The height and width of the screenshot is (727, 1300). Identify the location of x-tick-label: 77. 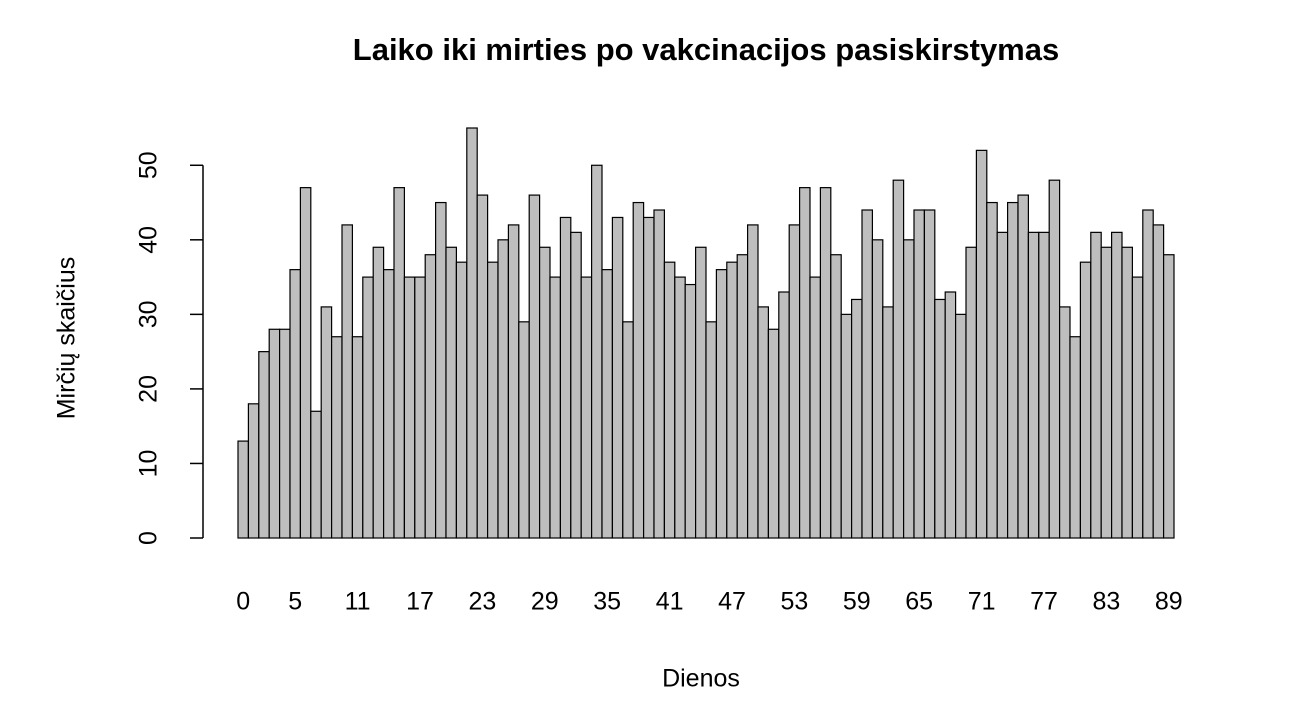
(1044, 602).